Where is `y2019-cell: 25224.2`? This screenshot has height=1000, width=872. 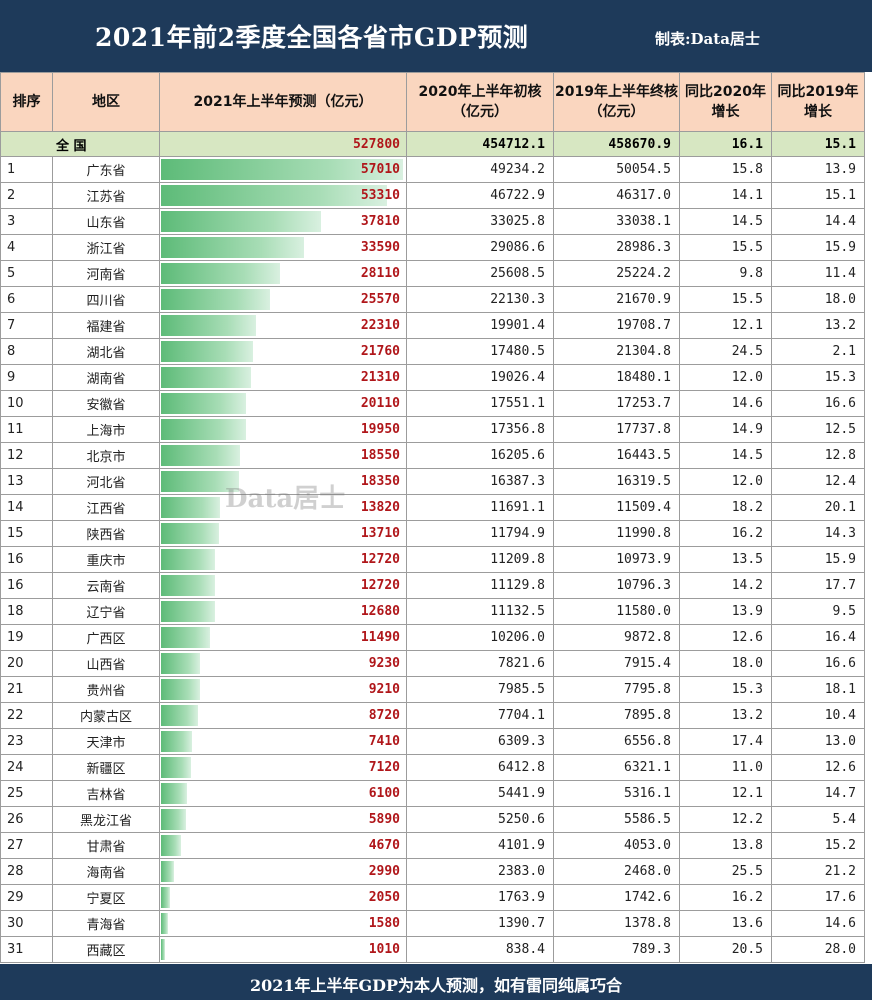 y2019-cell: 25224.2 is located at coordinates (616, 273).